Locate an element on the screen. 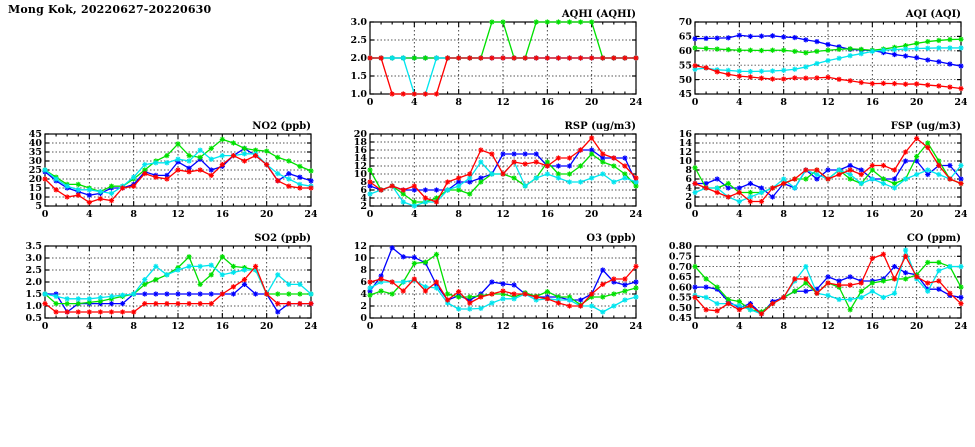 This screenshot has height=447, width=975. page-title: Mong Kok, 20220627-20220630 is located at coordinates (110, 9).